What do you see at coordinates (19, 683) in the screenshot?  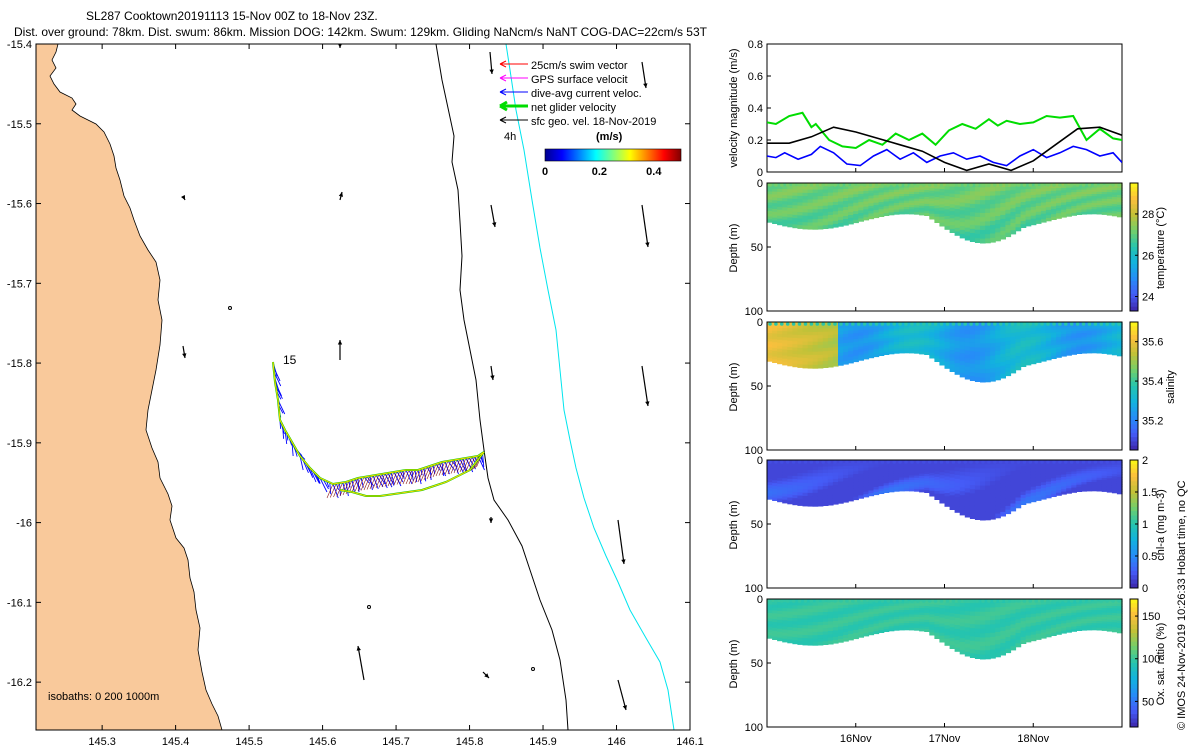 I see `lat-tick-label: -16.2` at bounding box center [19, 683].